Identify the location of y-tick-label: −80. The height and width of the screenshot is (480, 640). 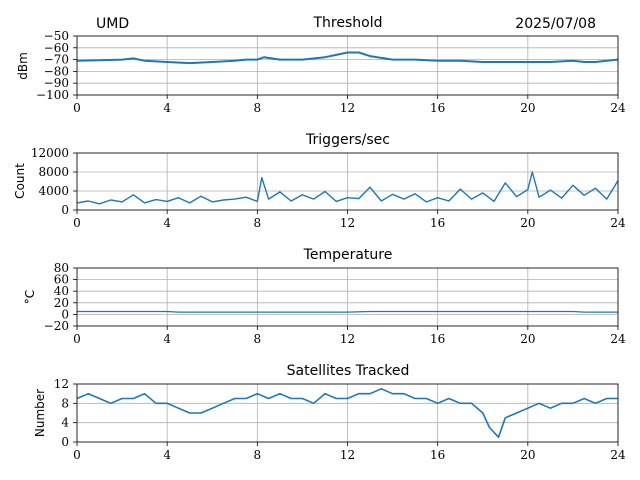
(56, 71).